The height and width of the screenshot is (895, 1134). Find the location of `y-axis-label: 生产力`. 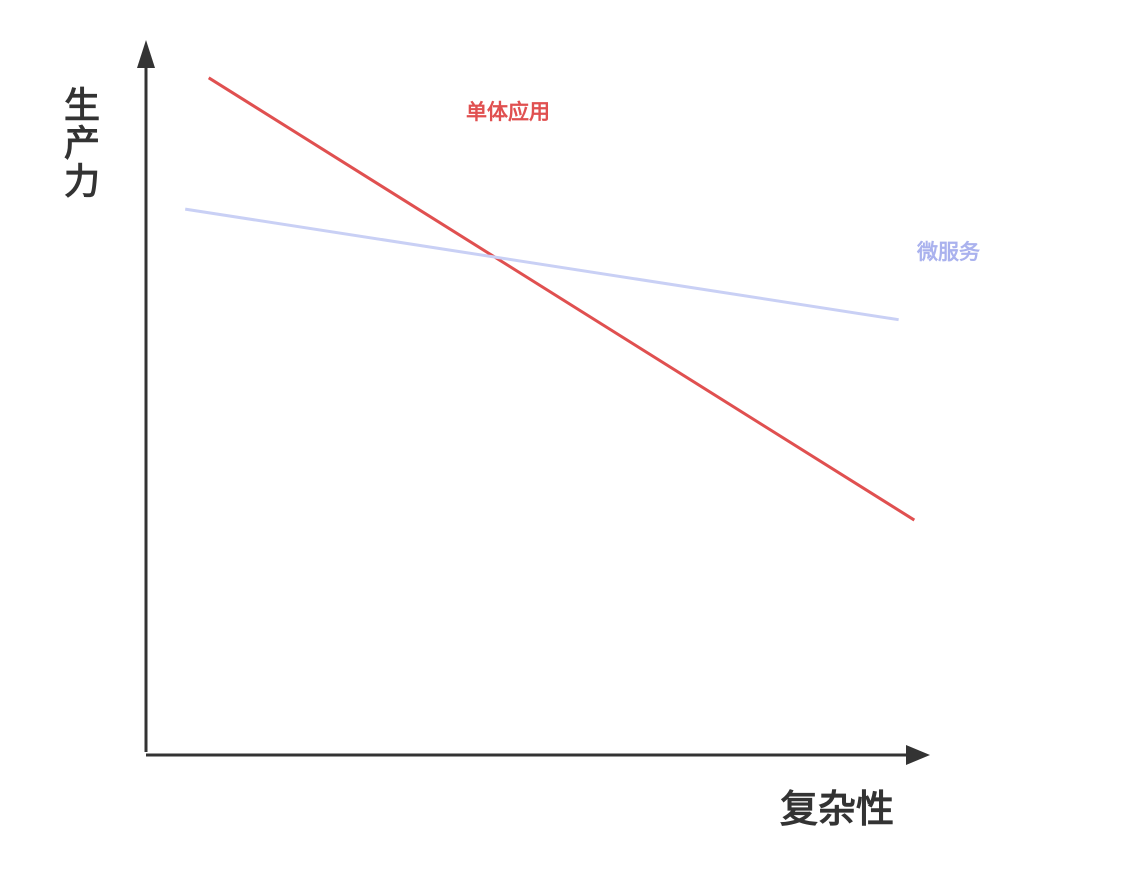

y-axis-label: 生产力 is located at coordinates (78, 143).